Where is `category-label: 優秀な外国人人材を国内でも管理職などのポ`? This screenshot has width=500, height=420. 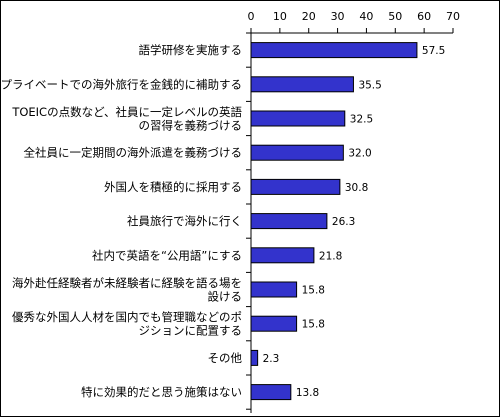
category-label: 優秀な外国人人材を国内でも管理職などのポ is located at coordinates (127, 317).